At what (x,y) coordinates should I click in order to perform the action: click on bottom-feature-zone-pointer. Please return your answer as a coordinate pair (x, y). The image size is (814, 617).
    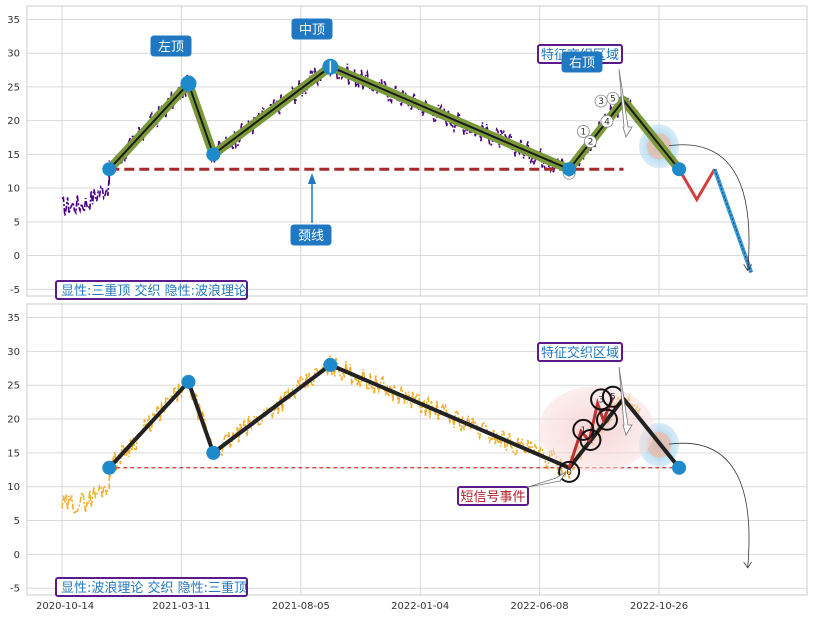
    Looking at the image, I should click on (625, 401).